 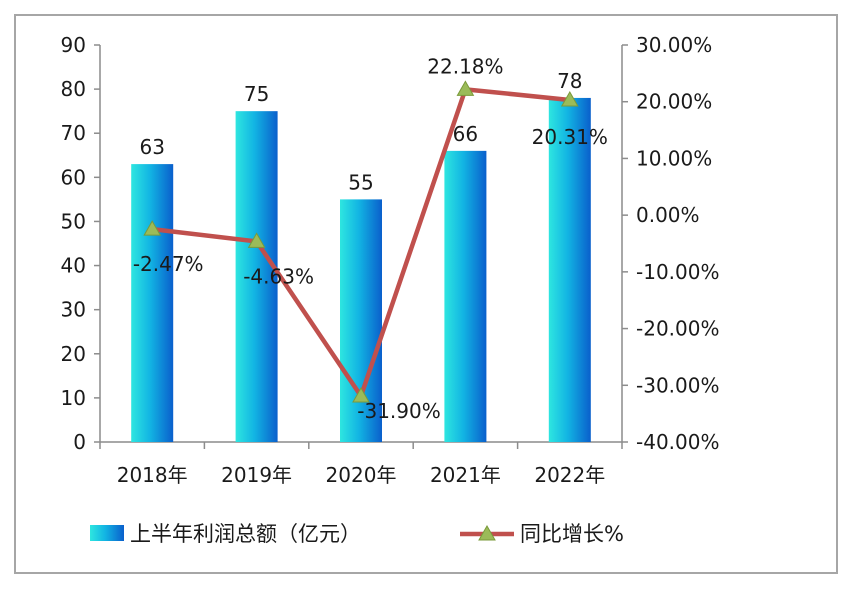 What do you see at coordinates (73, 89) in the screenshot?
I see `left-tick-label: 80` at bounding box center [73, 89].